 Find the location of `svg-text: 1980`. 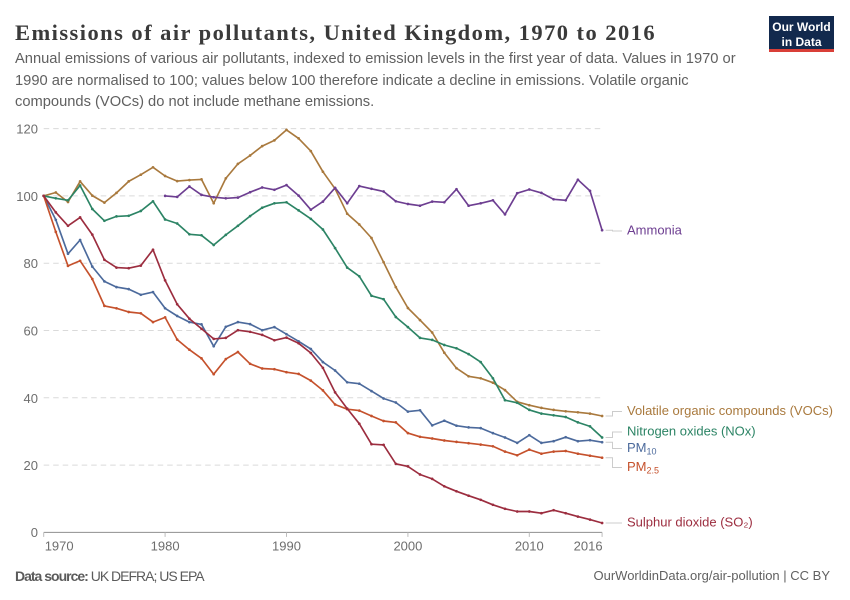

svg-text: 1980 is located at coordinates (165, 546).